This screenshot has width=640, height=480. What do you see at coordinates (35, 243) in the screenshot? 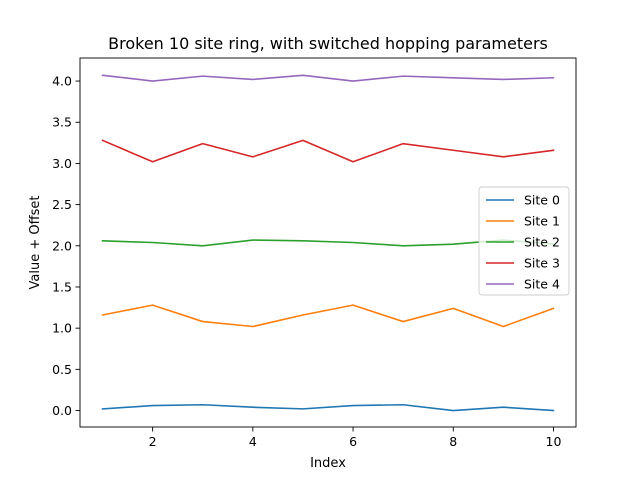
I see `y-axis-label: Value + Offset` at bounding box center [35, 243].